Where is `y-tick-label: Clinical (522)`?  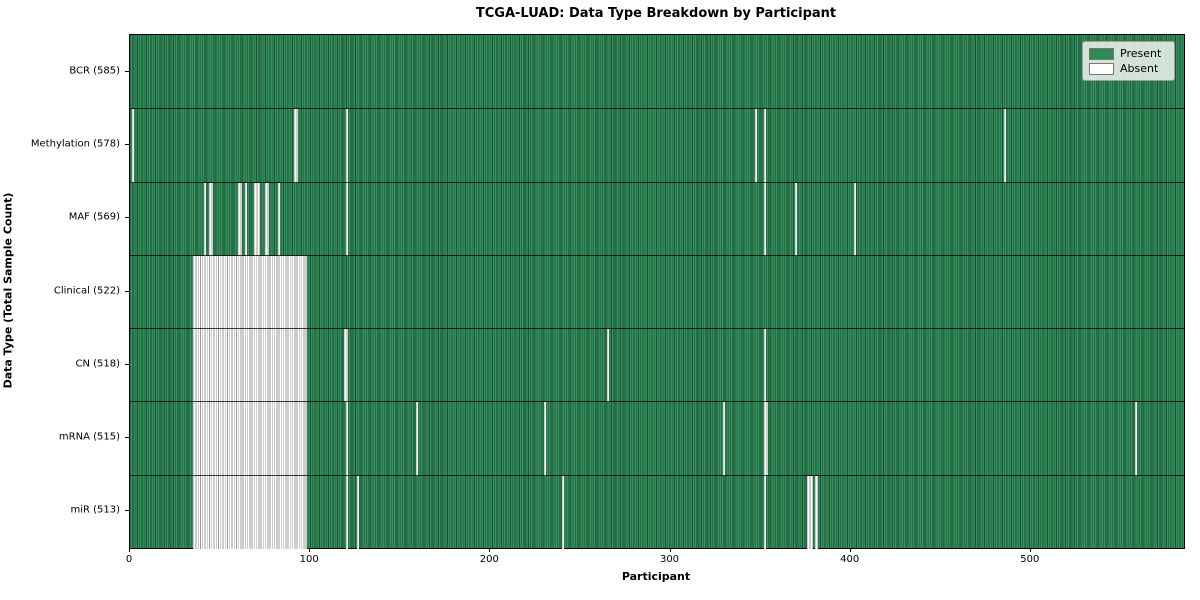
y-tick-label: Clinical (522) is located at coordinates (86, 290).